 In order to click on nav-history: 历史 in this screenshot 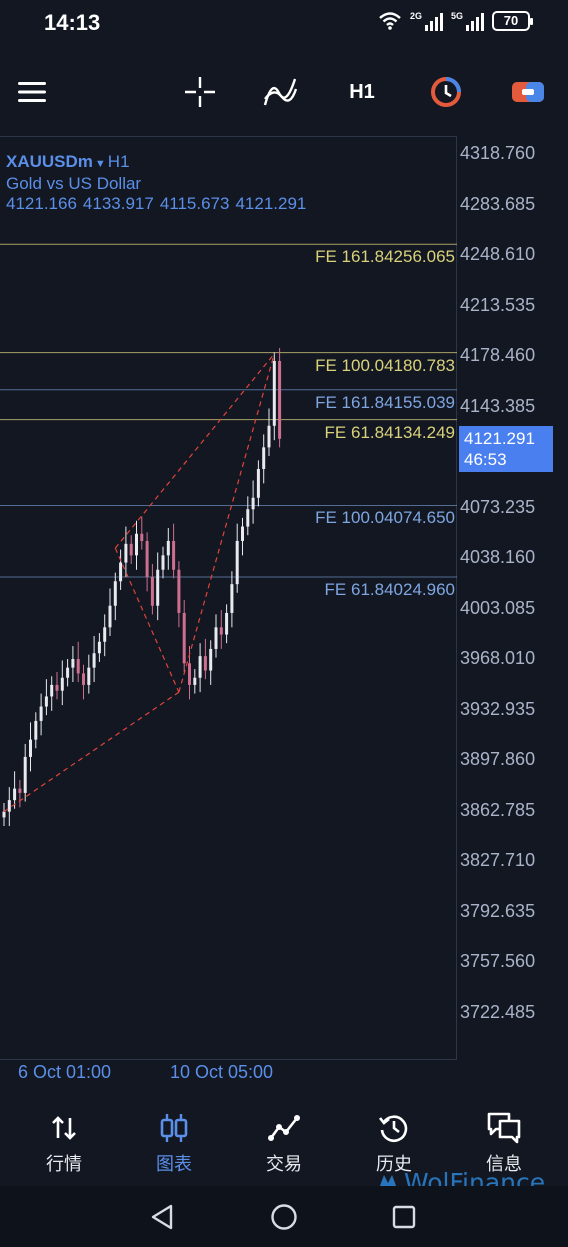, I will do `click(394, 1143)`.